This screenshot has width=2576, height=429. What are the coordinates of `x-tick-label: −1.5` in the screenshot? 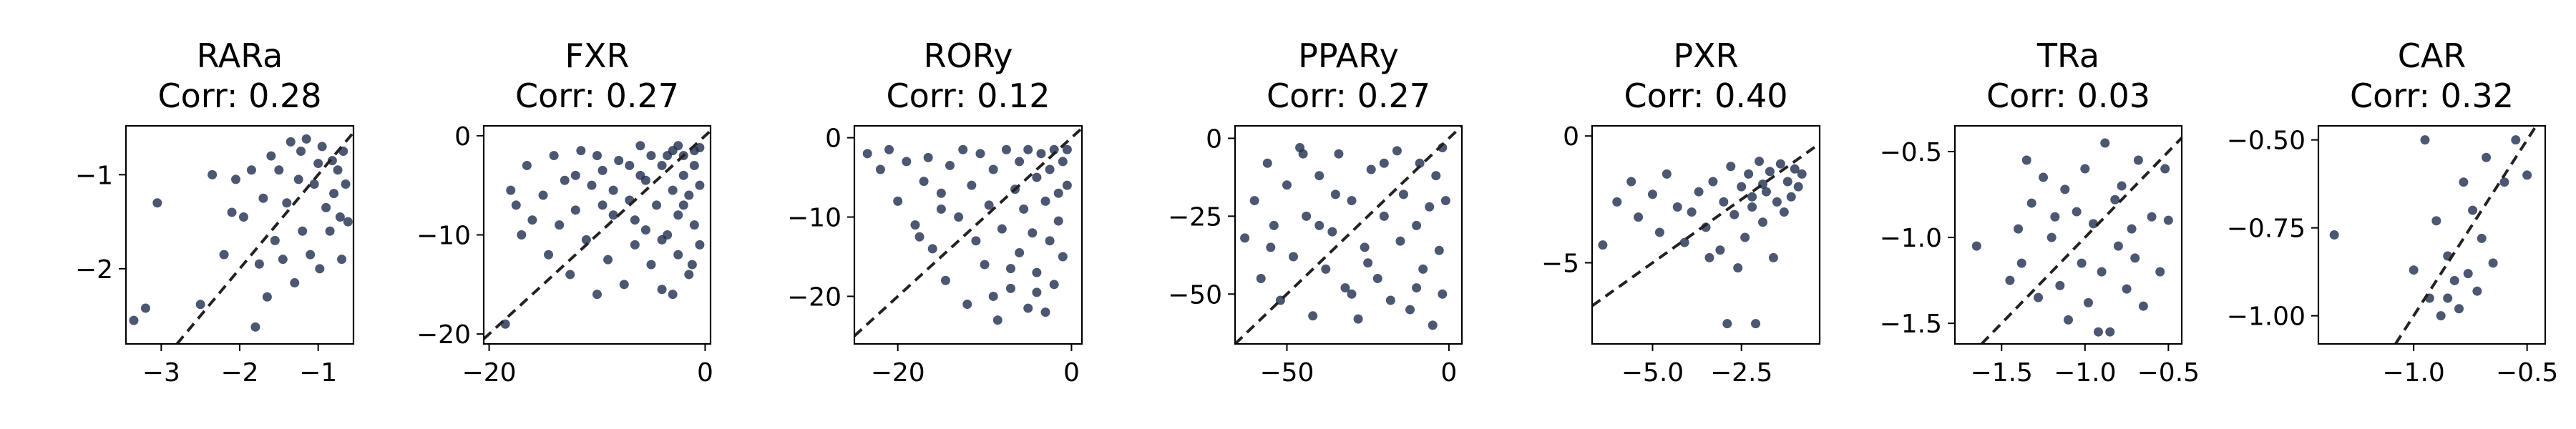 It's located at (2002, 373).